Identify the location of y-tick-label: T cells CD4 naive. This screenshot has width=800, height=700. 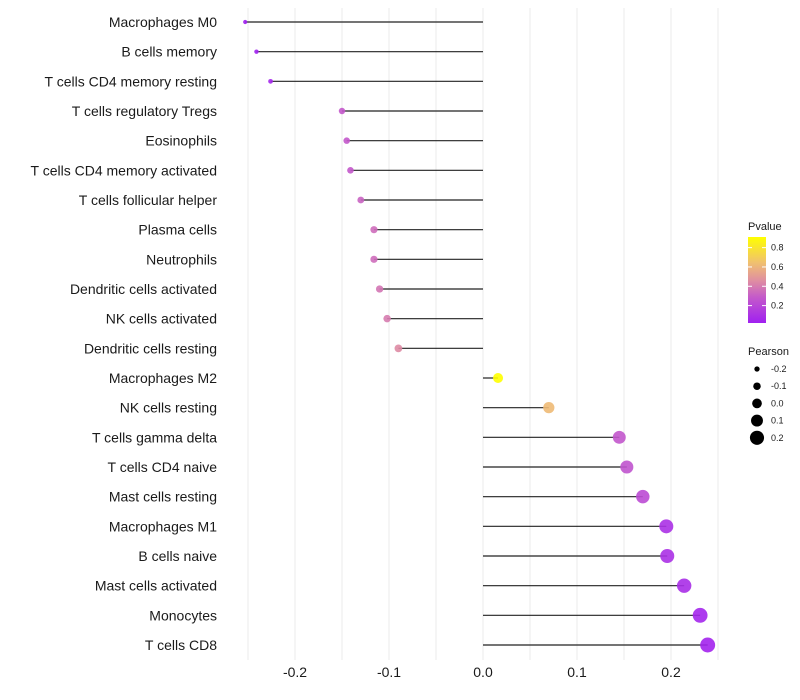
(163, 467).